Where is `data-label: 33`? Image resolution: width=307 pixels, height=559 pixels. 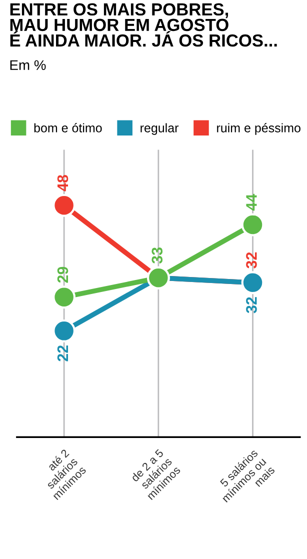
data-label: 33 is located at coordinates (157, 255).